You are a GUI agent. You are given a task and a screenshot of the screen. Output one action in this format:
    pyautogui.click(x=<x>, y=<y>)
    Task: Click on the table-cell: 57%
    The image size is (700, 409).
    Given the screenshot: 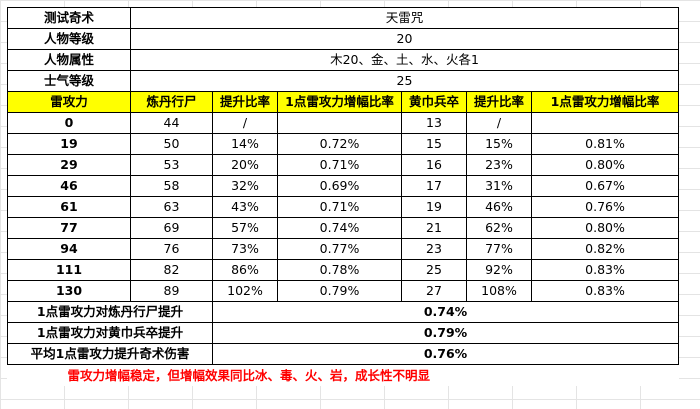 What is the action you would take?
    pyautogui.click(x=245, y=228)
    